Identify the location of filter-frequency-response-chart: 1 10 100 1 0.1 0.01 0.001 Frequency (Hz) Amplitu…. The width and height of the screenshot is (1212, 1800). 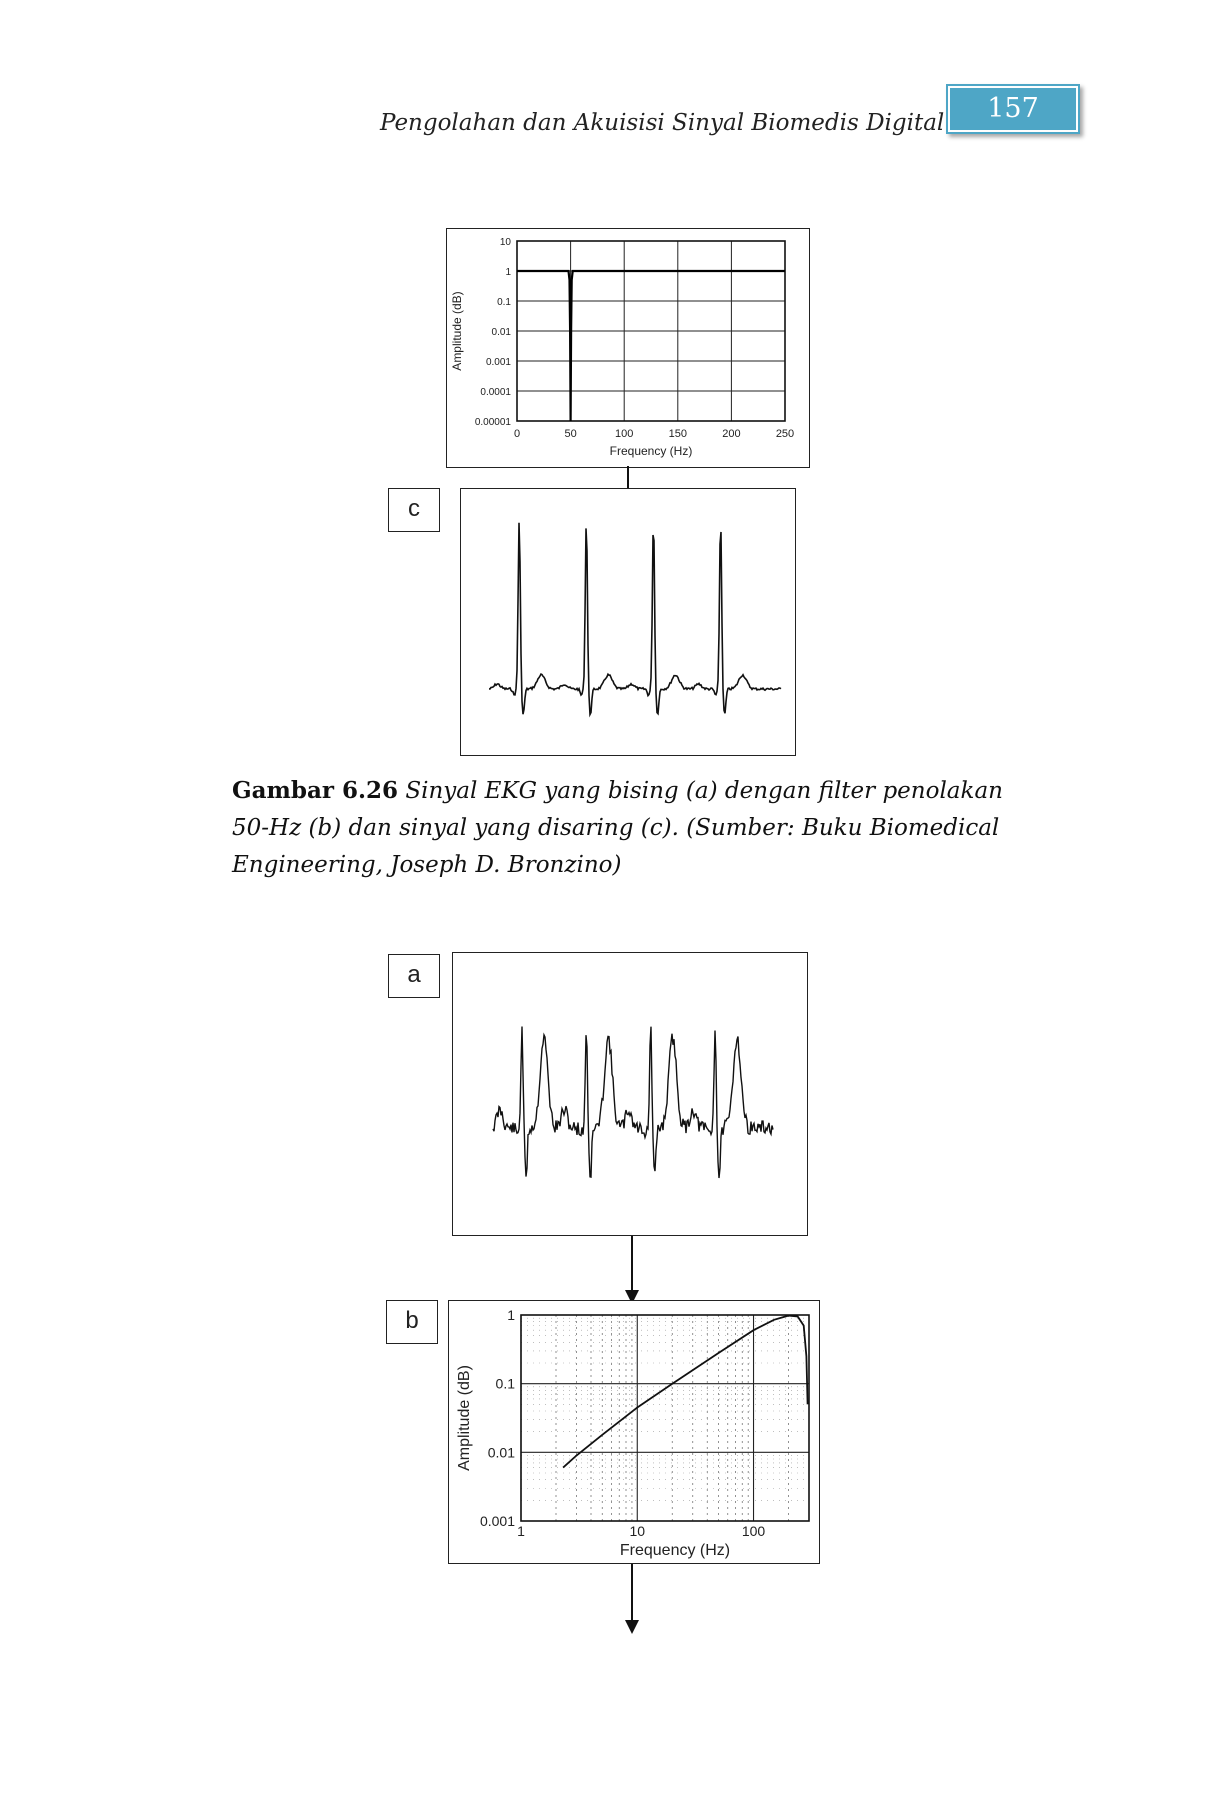
(634, 1432).